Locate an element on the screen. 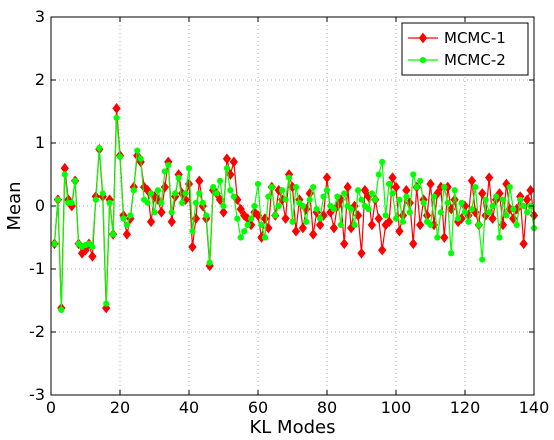 The image size is (554, 440). y-tick-label: -1 is located at coordinates (37, 268).